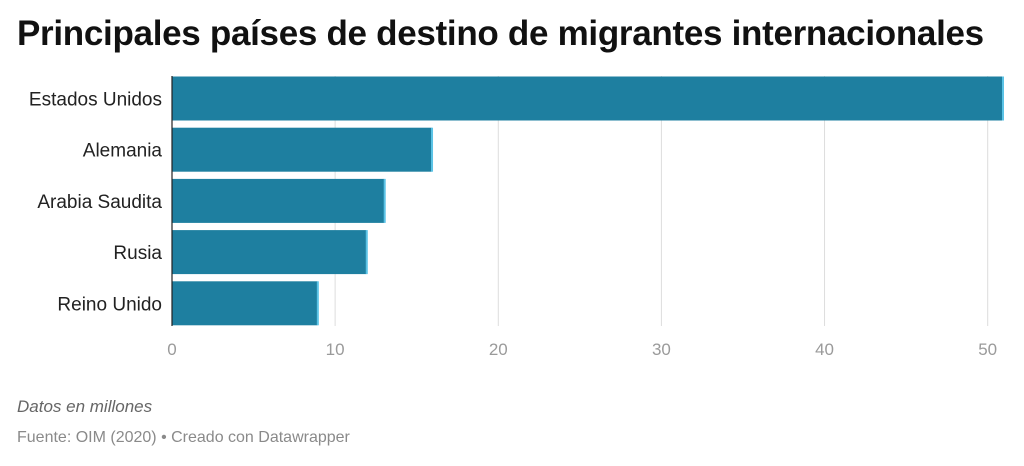 This screenshot has width=1024, height=466. What do you see at coordinates (987, 349) in the screenshot?
I see `x-tick-label: 50` at bounding box center [987, 349].